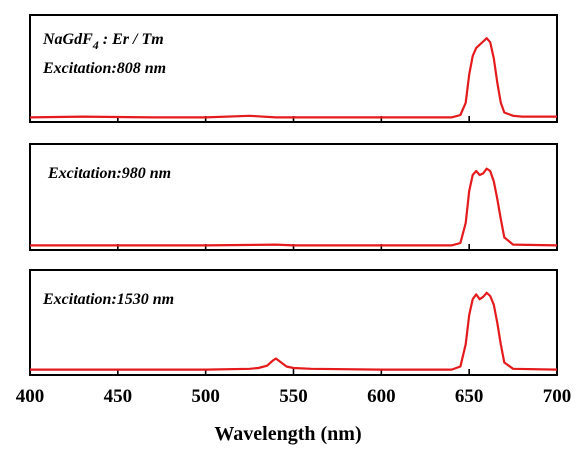  What do you see at coordinates (104, 68) in the screenshot?
I see `excitation-label-1: Excitation:808 nm` at bounding box center [104, 68].